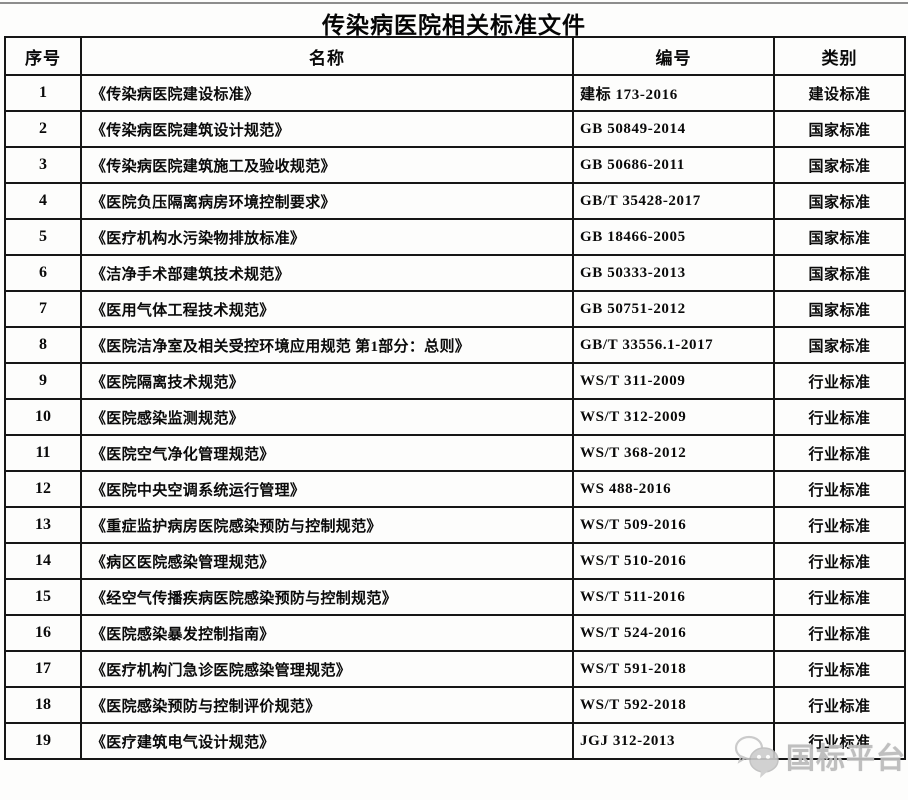  What do you see at coordinates (673, 381) in the screenshot?
I see `row-code-cell: WS/T 311-2009` at bounding box center [673, 381].